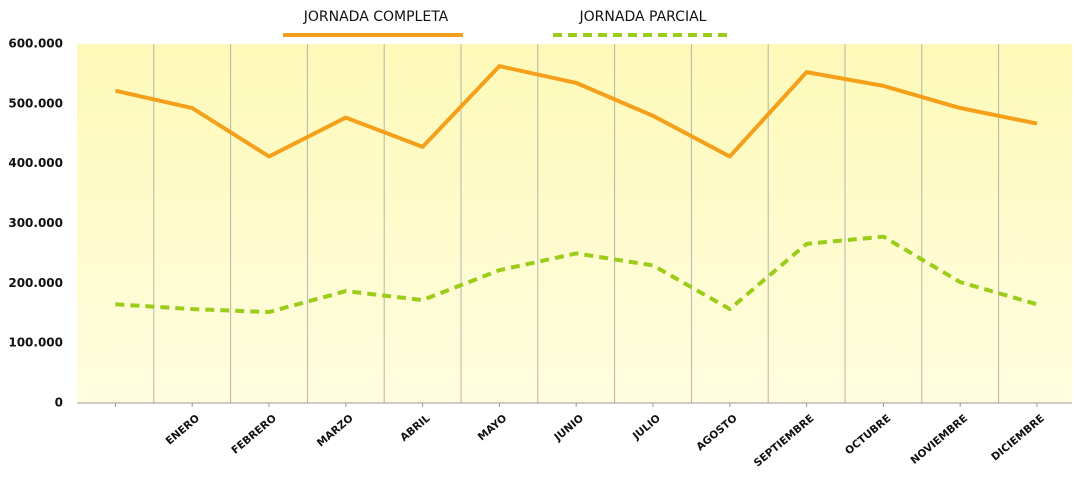 Image resolution: width=1076 pixels, height=481 pixels. What do you see at coordinates (335, 430) in the screenshot?
I see `x-tick-label: MARZO` at bounding box center [335, 430].